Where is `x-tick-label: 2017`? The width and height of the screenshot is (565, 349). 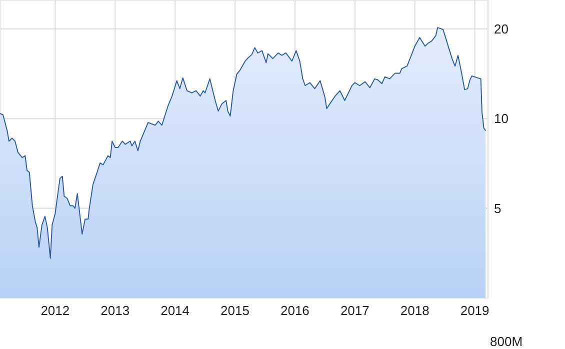 x-tick-label: 2017 is located at coordinates (355, 310).